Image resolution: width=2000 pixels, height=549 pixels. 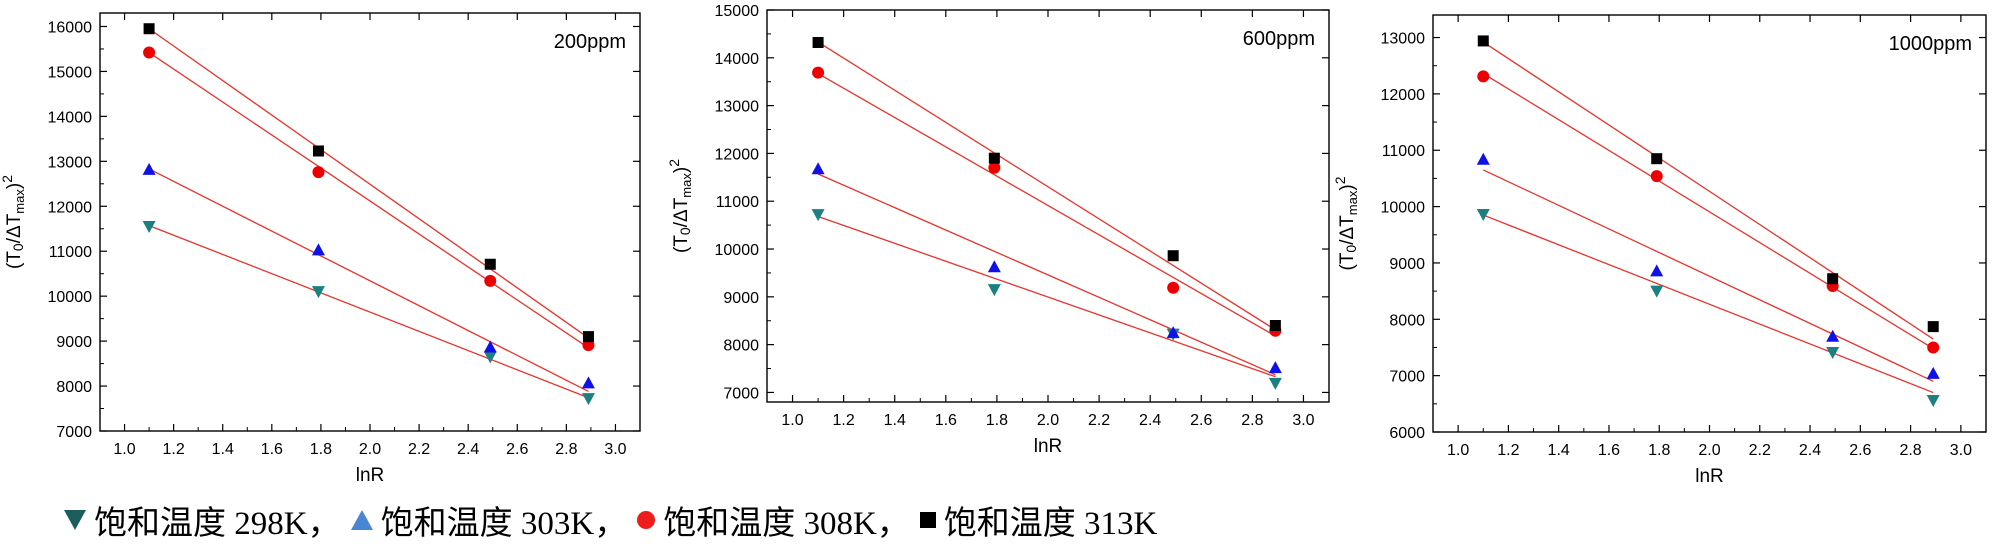 I want to click on y-tick-label: 15000, so click(x=737, y=11).